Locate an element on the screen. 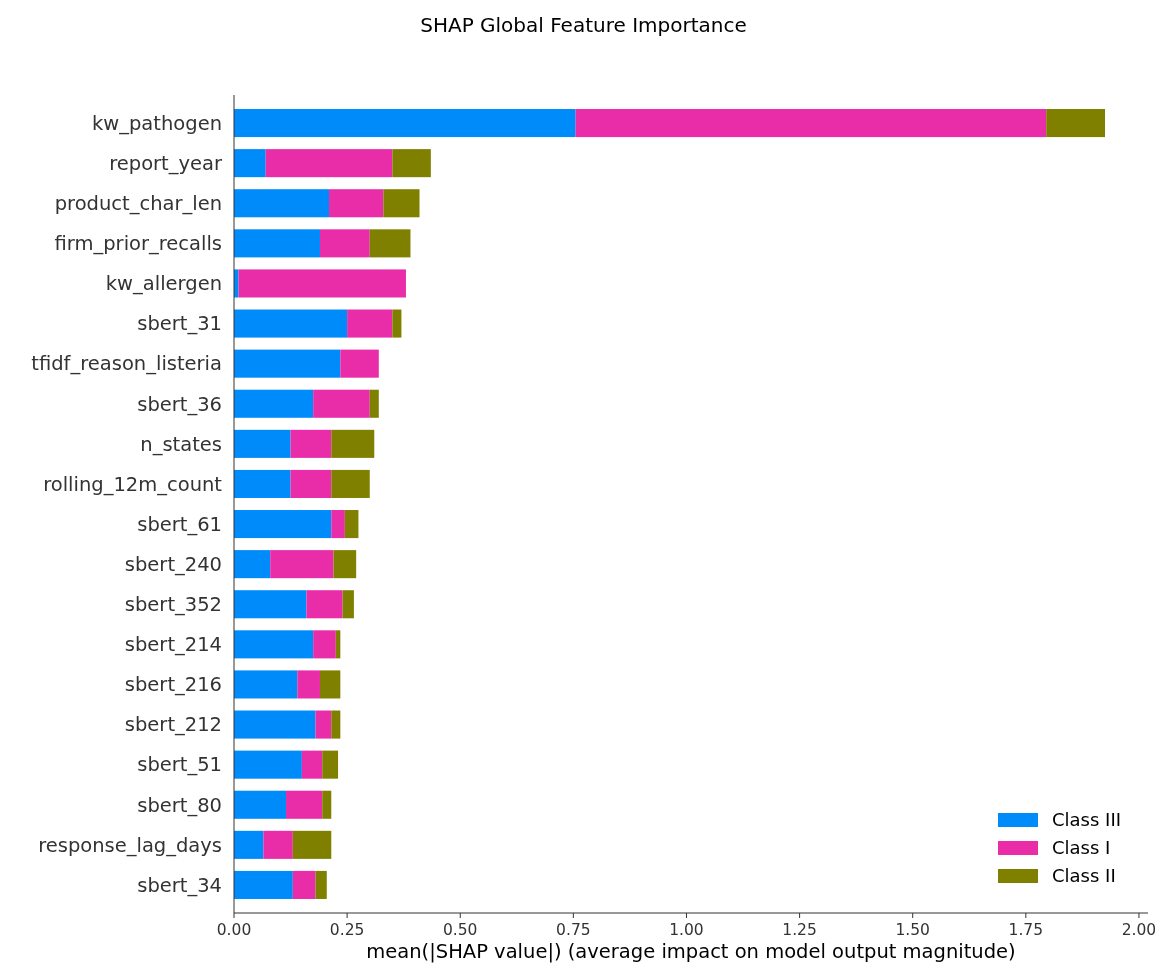 This screenshot has width=1167, height=971. legend-label: Class I is located at coordinates (1081, 848).